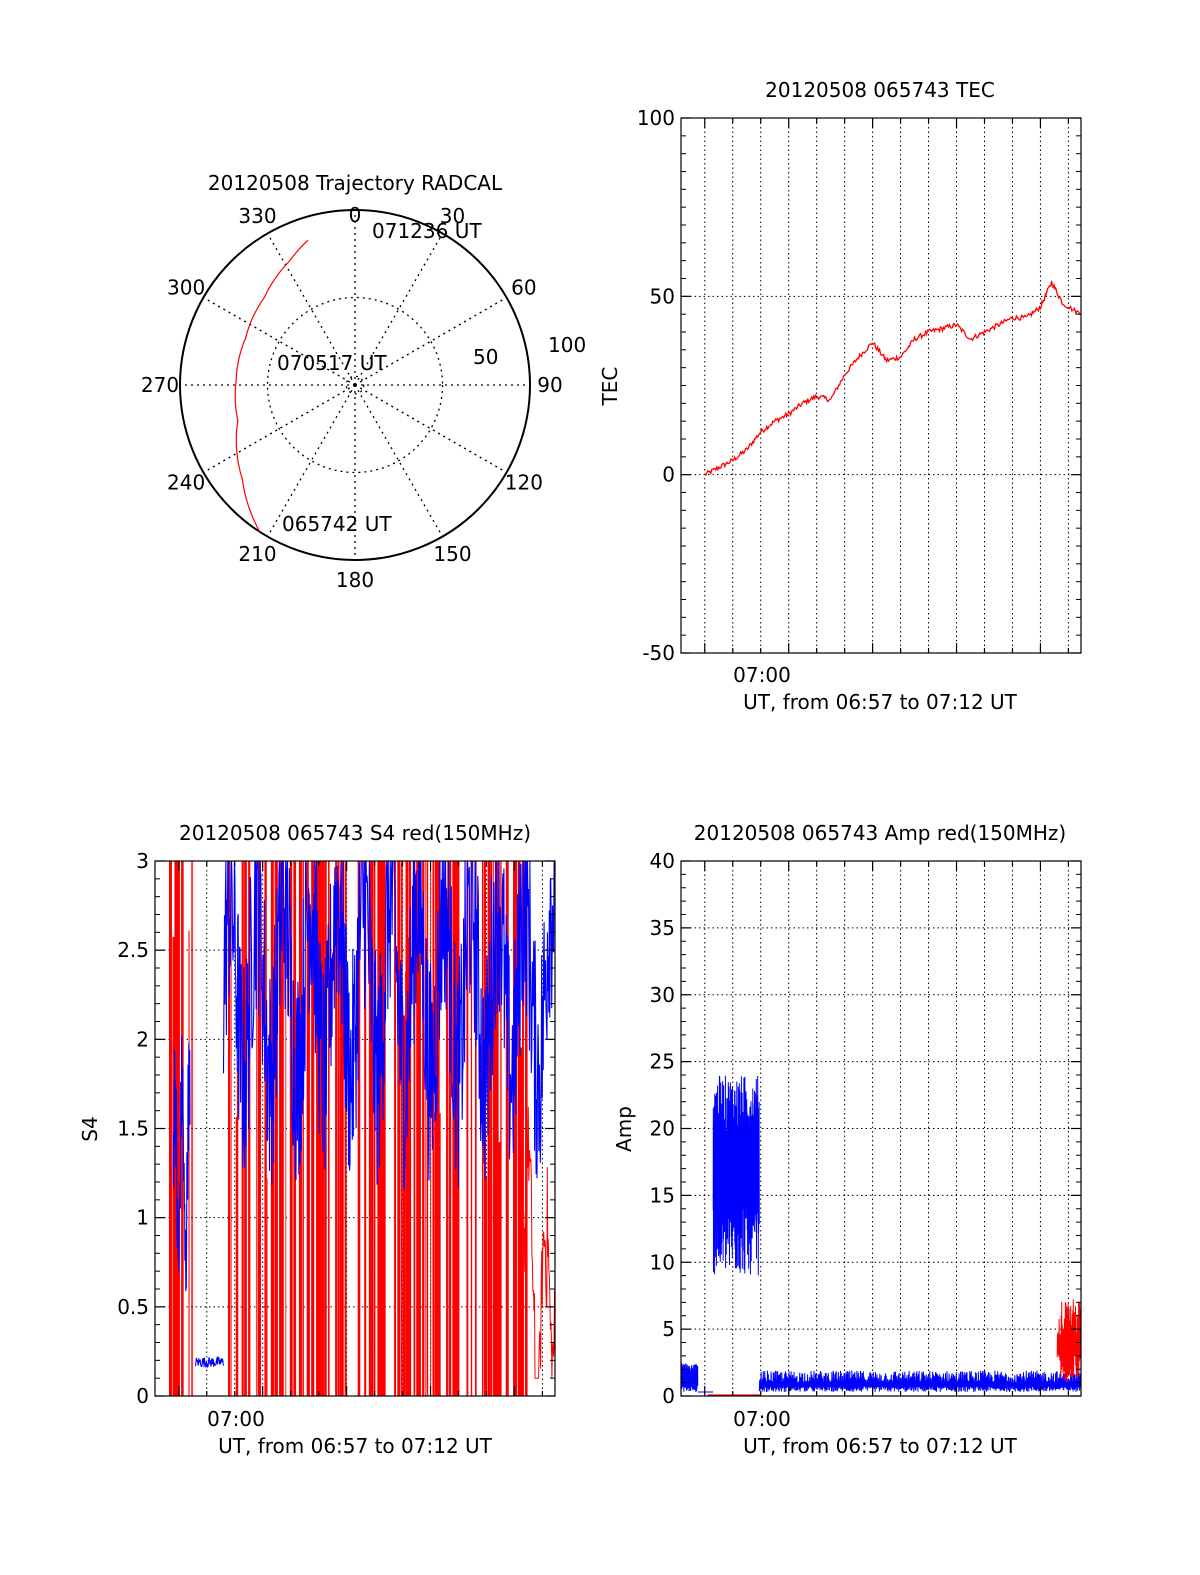 The image size is (1200, 1575). I want to click on polar-azimuth-label-0: 0, so click(355, 215).